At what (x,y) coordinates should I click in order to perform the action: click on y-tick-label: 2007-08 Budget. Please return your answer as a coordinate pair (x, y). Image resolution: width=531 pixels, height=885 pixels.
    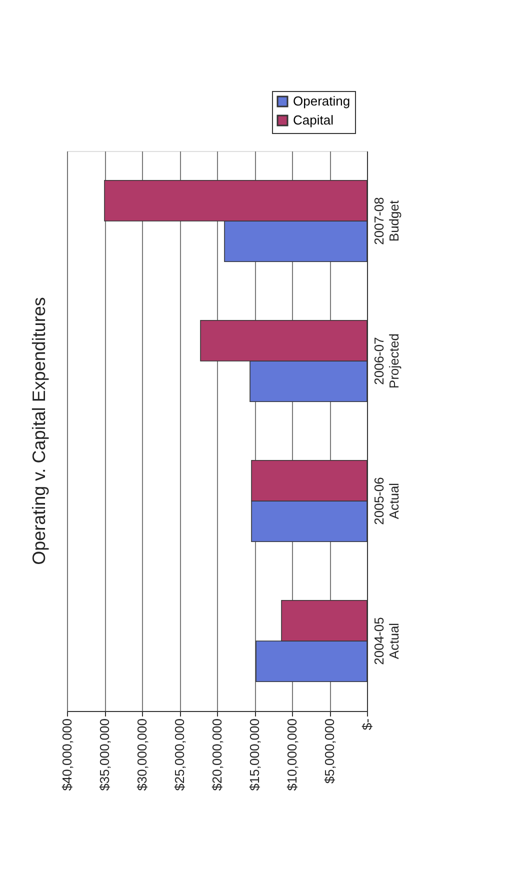
    Looking at the image, I should click on (387, 221).